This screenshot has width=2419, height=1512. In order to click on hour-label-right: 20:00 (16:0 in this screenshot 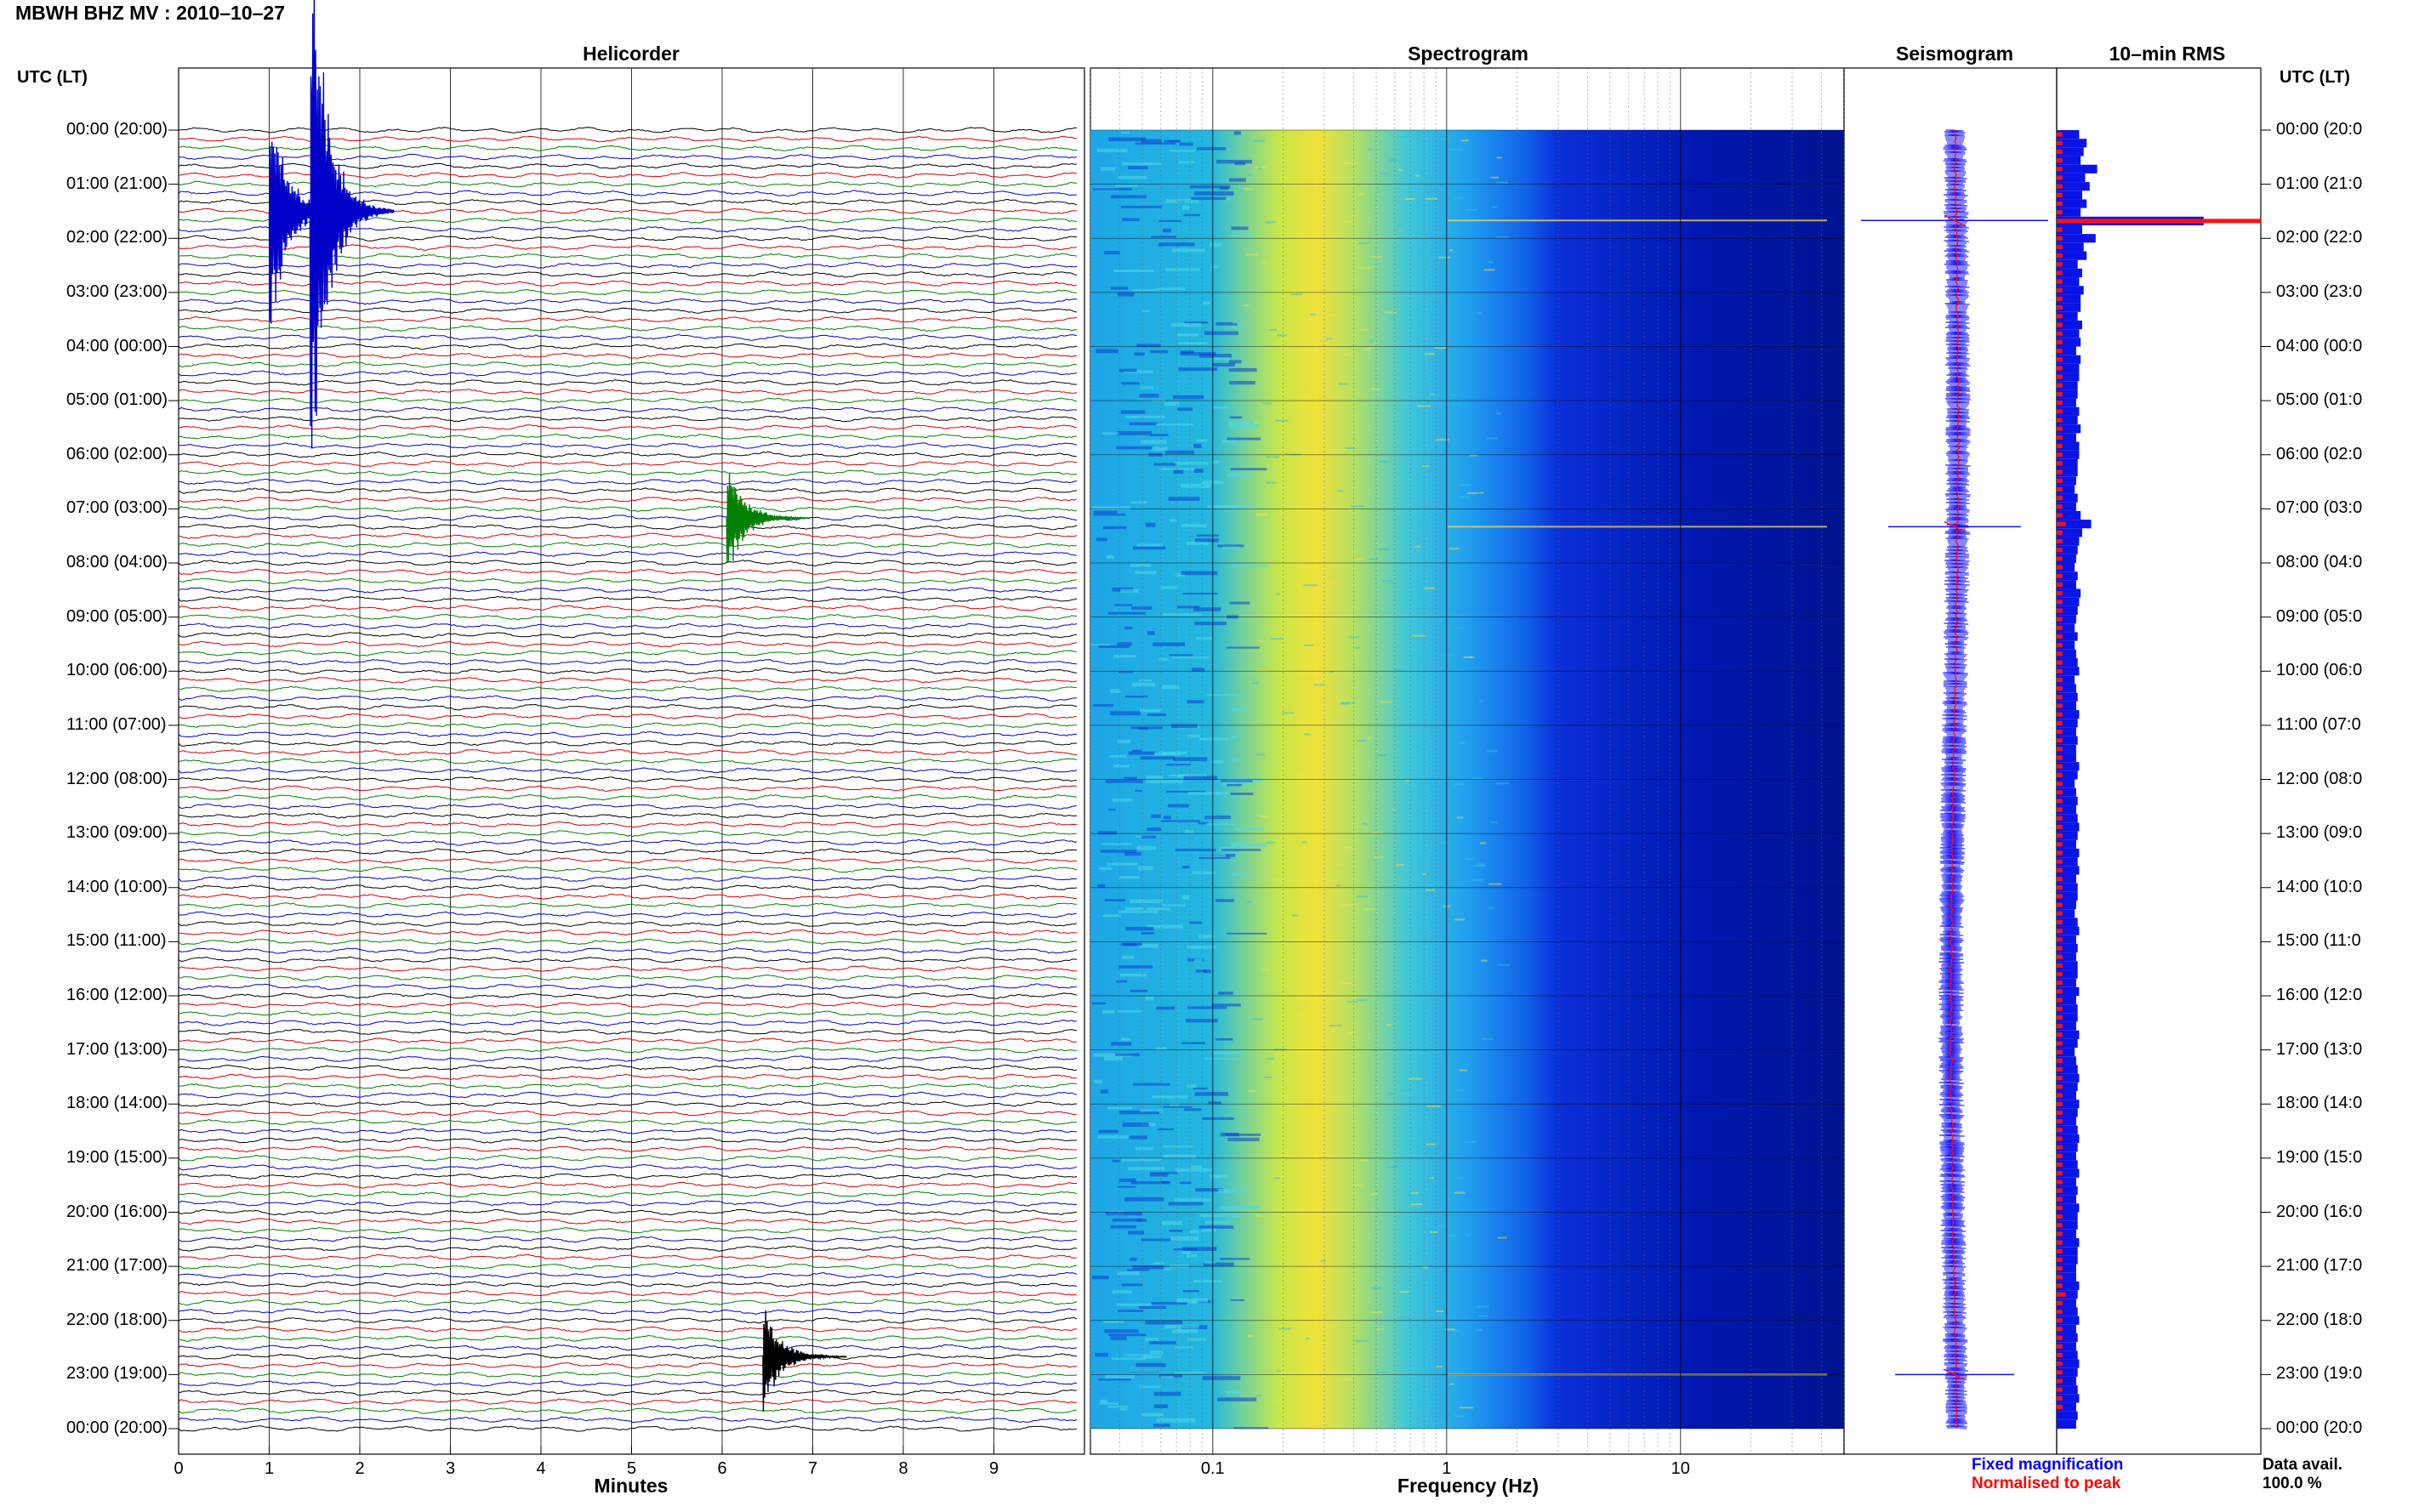, I will do `click(2319, 1211)`.